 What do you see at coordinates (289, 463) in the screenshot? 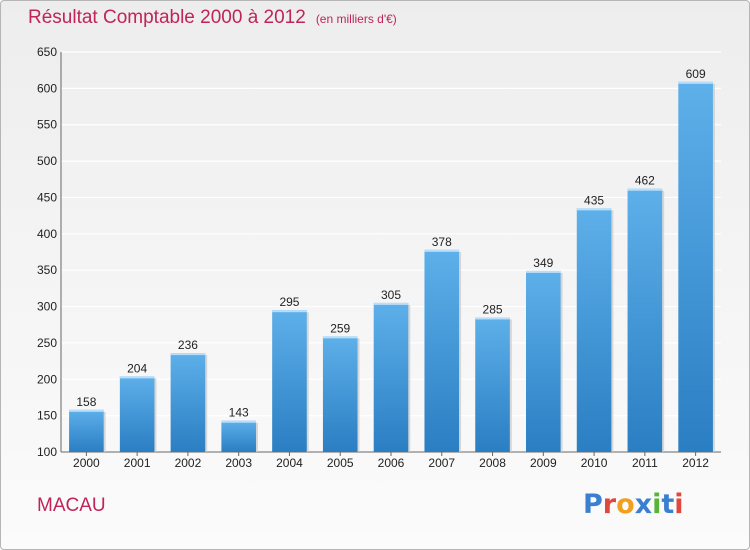
I see `x-tick-label: 2004` at bounding box center [289, 463].